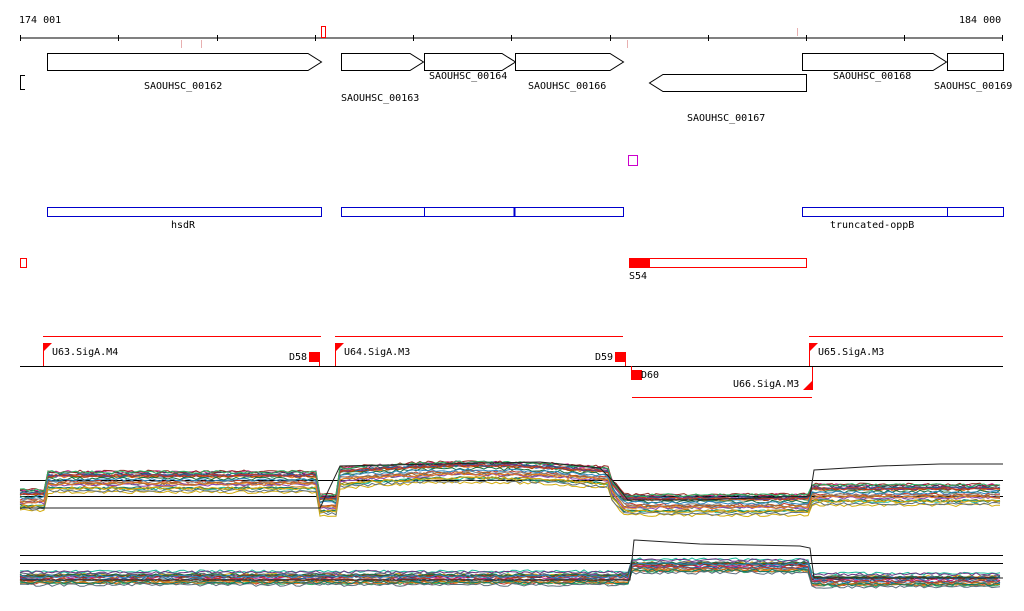 This screenshot has width=1024, height=611. I want to click on ruler-ticks, so click(511, 38).